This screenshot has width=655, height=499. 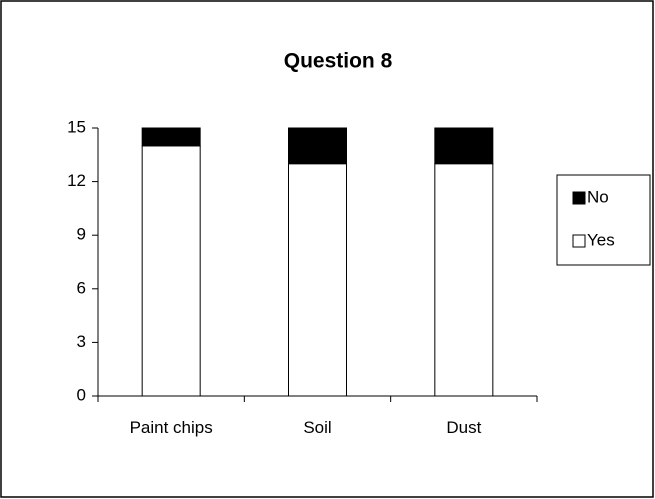 What do you see at coordinates (464, 427) in the screenshot?
I see `x-tick-label: Dust` at bounding box center [464, 427].